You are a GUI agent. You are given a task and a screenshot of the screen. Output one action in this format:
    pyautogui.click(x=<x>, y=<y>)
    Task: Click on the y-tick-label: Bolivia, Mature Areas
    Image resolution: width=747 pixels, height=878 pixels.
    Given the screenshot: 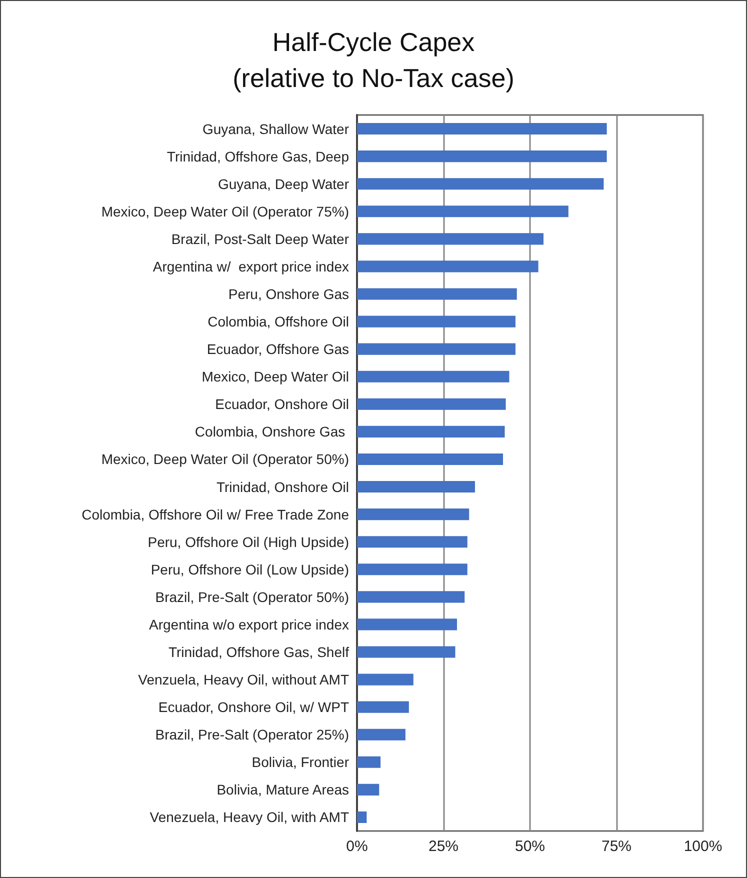 What is the action you would take?
    pyautogui.click(x=282, y=790)
    